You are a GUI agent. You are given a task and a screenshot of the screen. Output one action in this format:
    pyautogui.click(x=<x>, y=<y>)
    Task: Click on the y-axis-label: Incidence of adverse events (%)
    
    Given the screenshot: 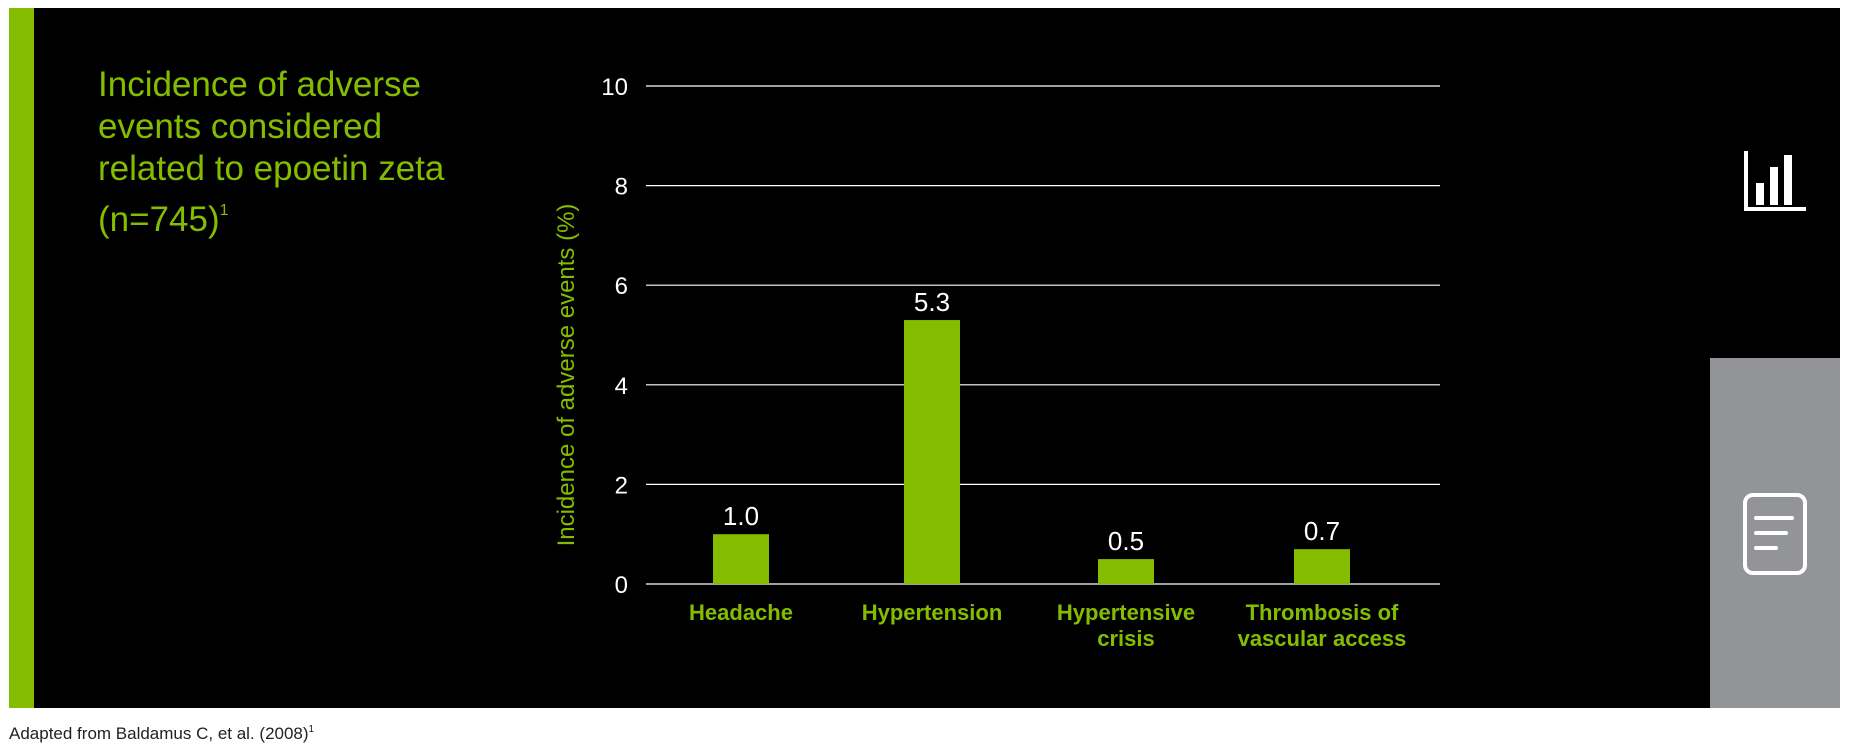 What is the action you would take?
    pyautogui.click(x=566, y=375)
    